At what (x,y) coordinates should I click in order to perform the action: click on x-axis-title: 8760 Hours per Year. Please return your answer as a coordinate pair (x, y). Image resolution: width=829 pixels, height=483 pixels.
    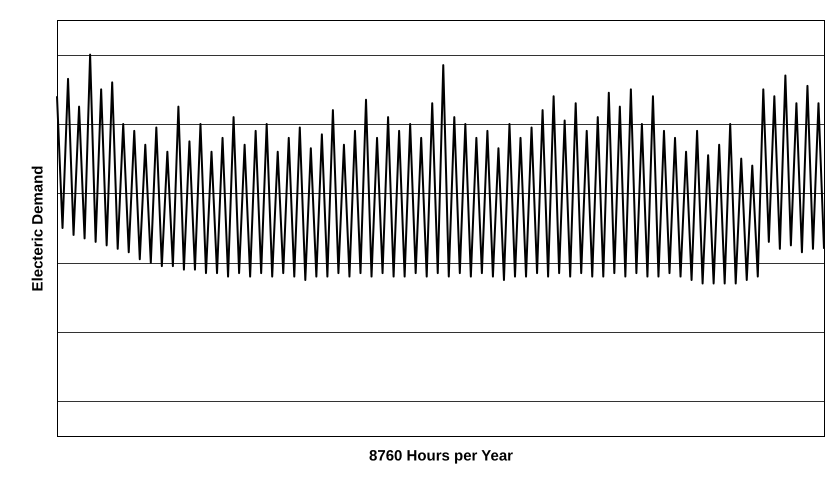
    Looking at the image, I should click on (441, 456).